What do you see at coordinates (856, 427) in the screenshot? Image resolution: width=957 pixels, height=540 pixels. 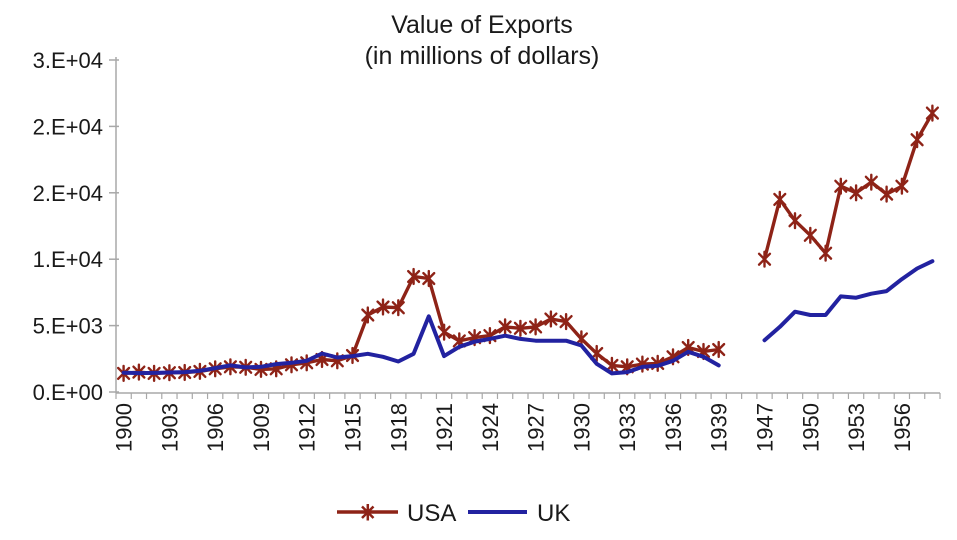 I see `x-axis-tick-label: 1953` at bounding box center [856, 427].